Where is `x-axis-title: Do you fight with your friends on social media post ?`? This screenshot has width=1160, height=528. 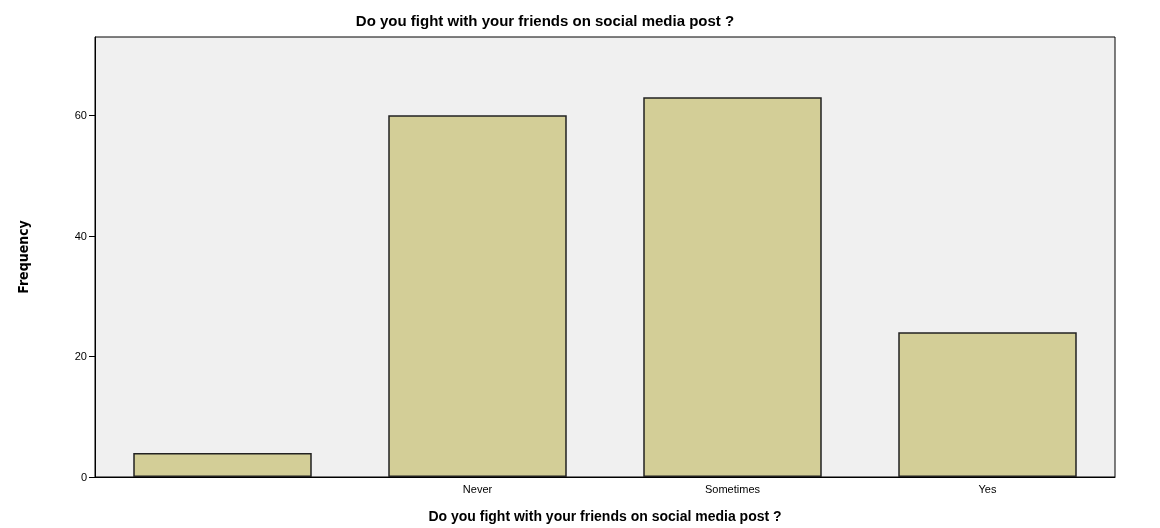 x-axis-title: Do you fight with your friends on social media post ? is located at coordinates (605, 516).